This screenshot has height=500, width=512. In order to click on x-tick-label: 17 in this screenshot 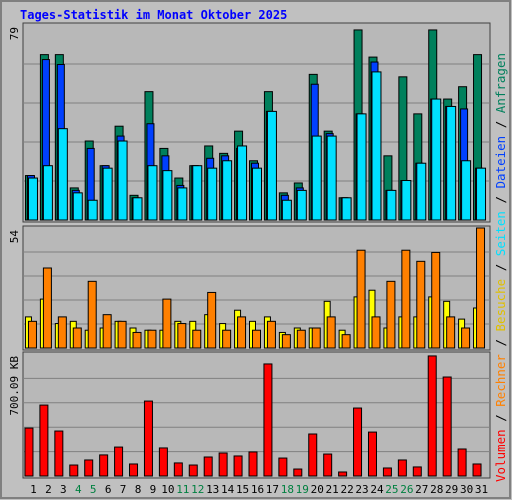, I will do `click(272, 489)`.